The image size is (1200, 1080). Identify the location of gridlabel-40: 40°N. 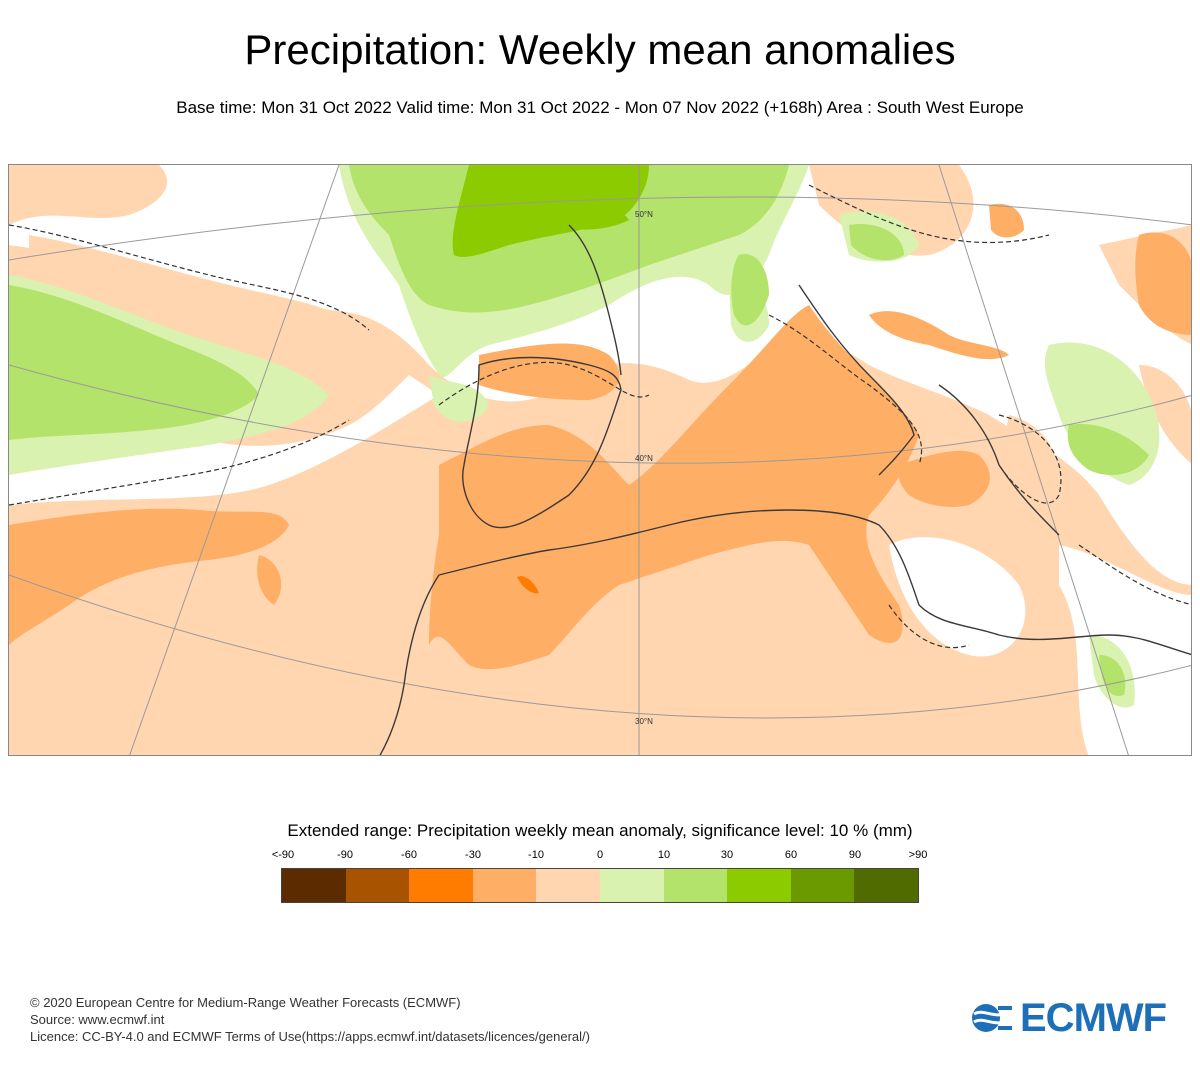
(644, 458).